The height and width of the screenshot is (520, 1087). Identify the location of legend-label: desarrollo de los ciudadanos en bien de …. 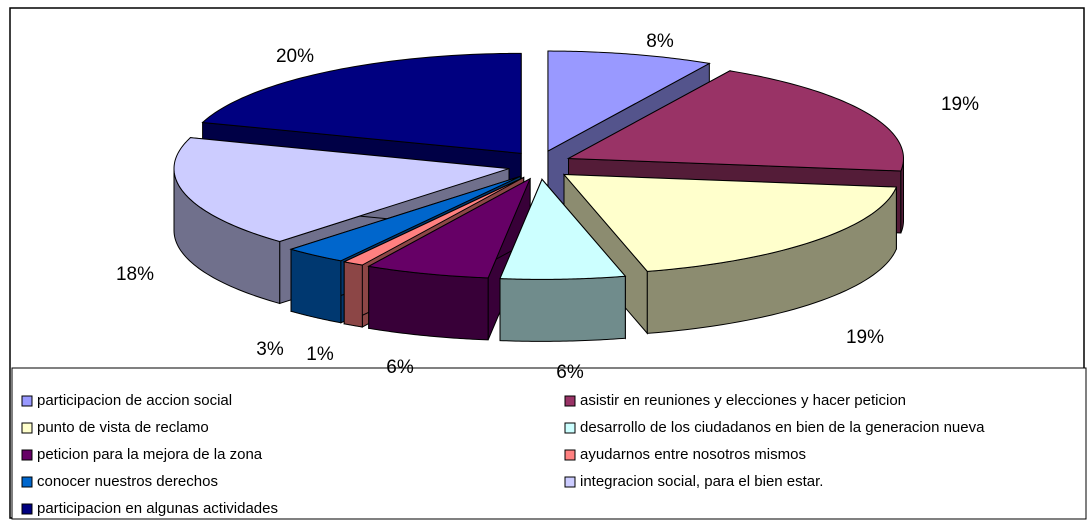
(782, 427).